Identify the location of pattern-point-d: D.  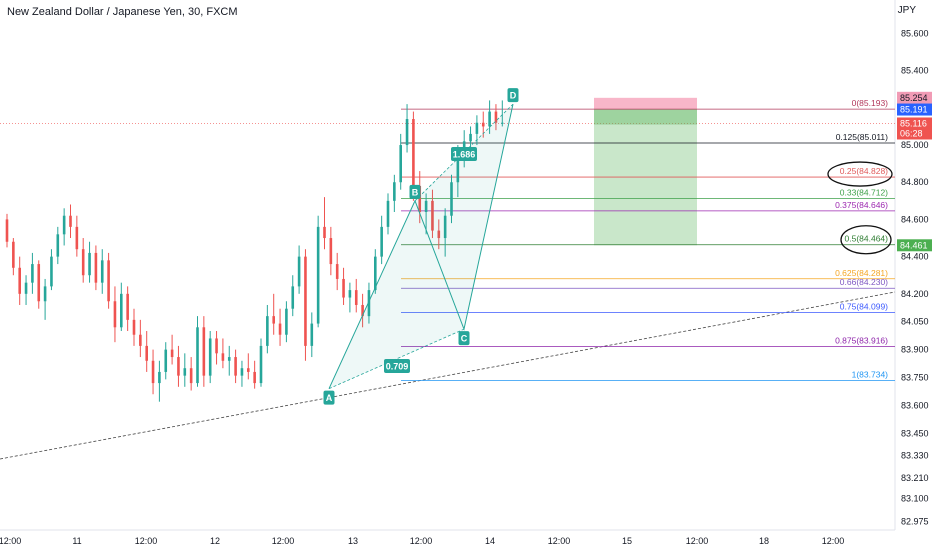
(513, 96).